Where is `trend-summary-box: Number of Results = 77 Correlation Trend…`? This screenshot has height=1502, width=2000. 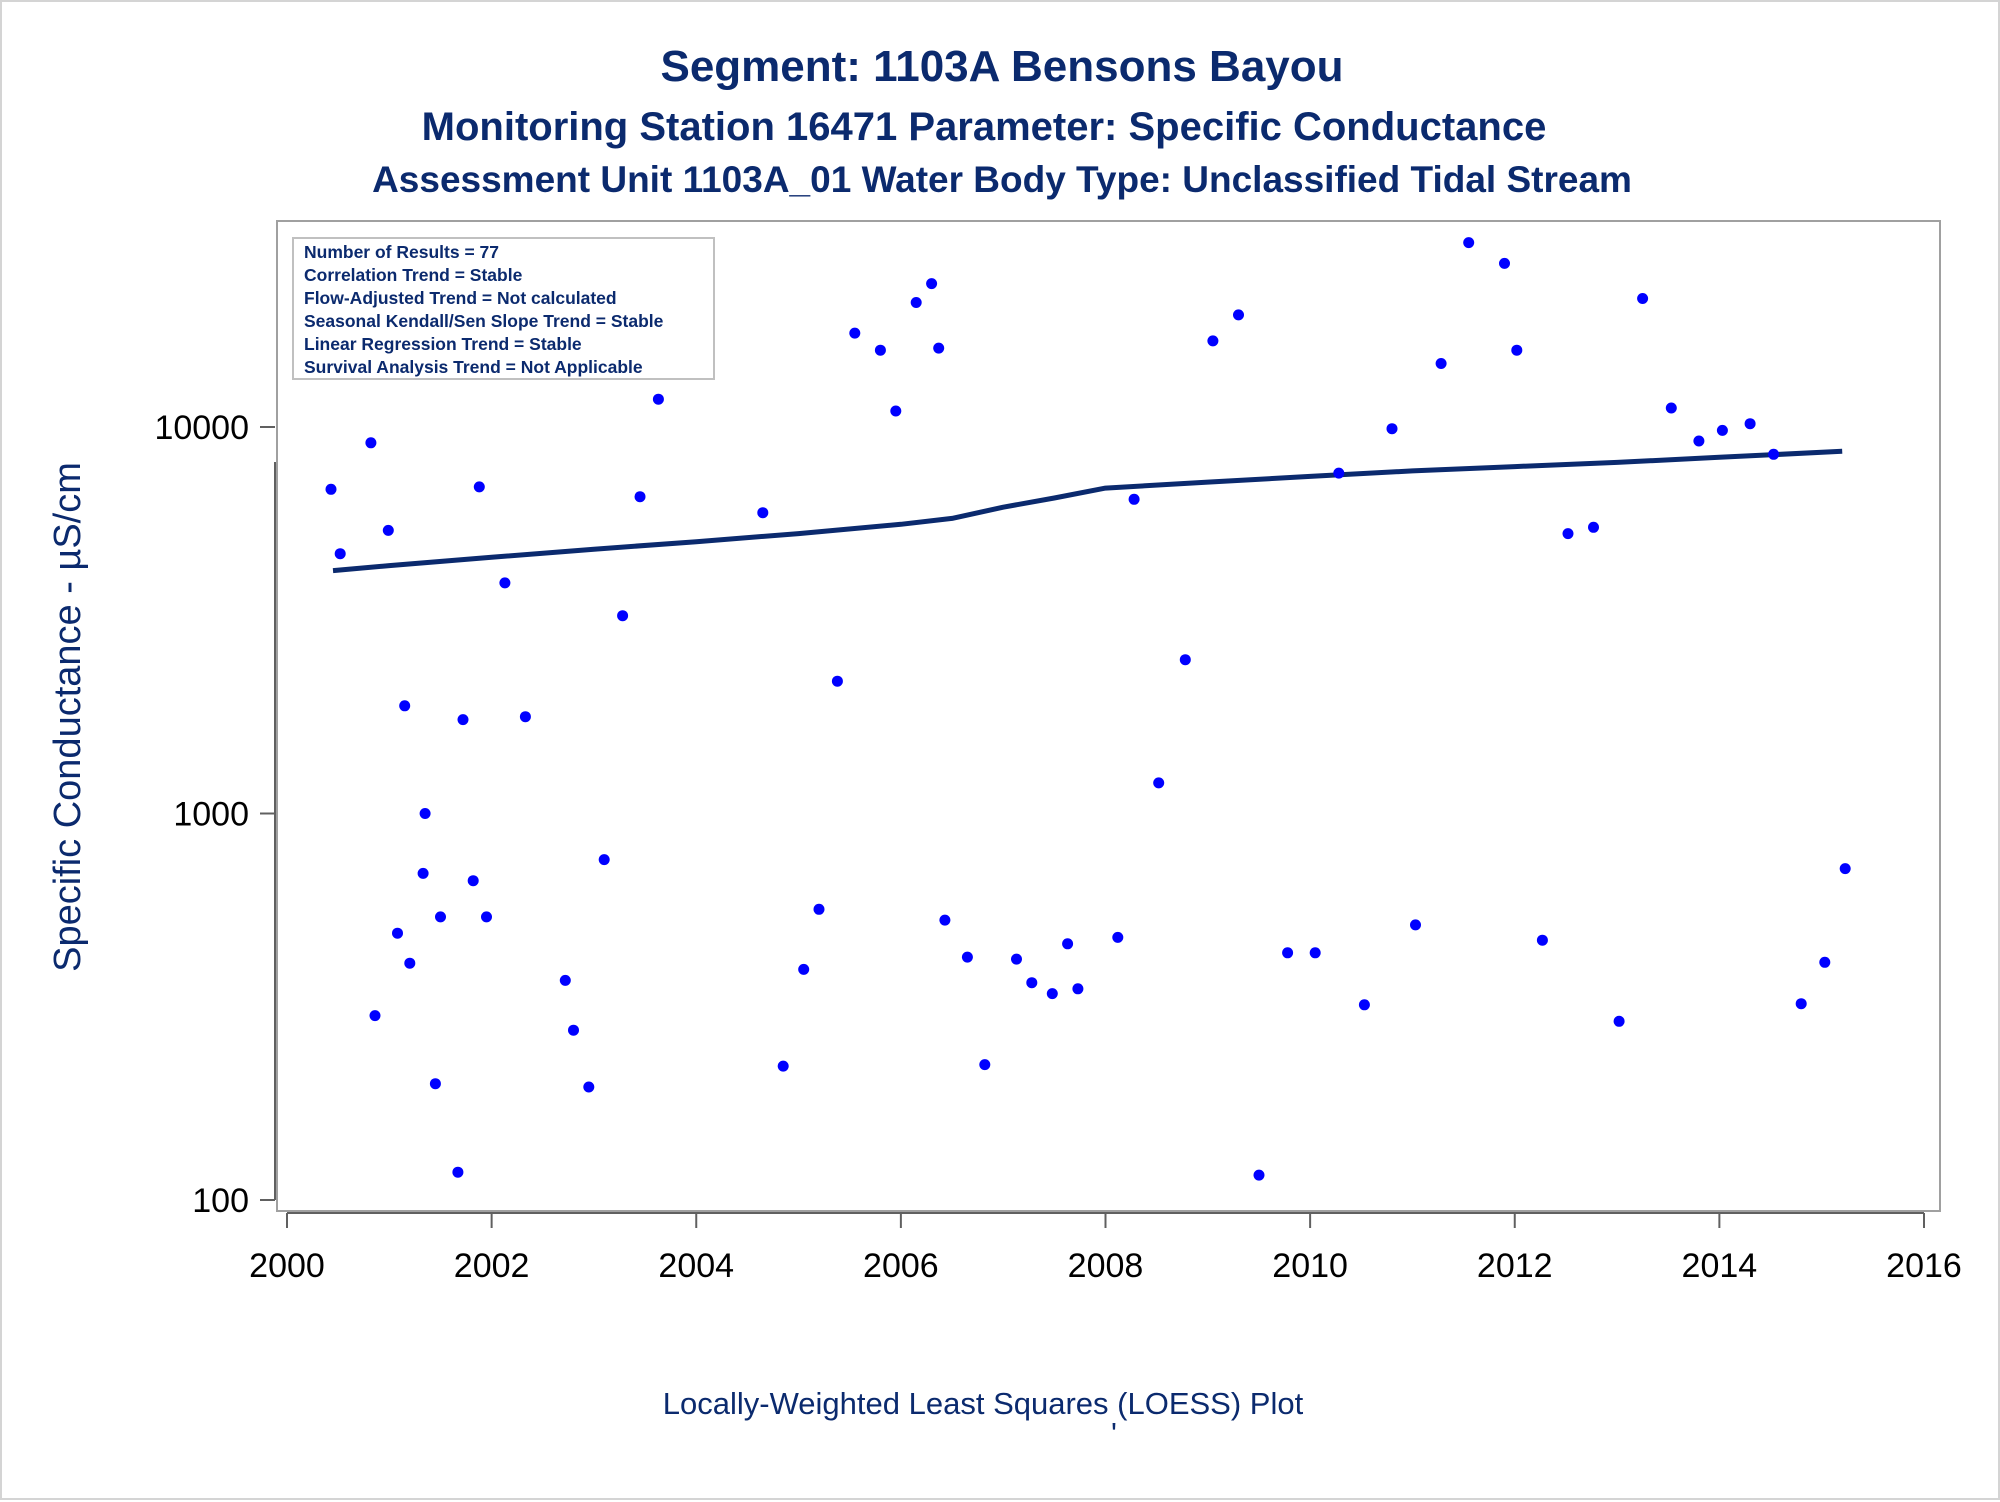
trend-summary-box: Number of Results = 77 Correlation Trend… is located at coordinates (503, 308).